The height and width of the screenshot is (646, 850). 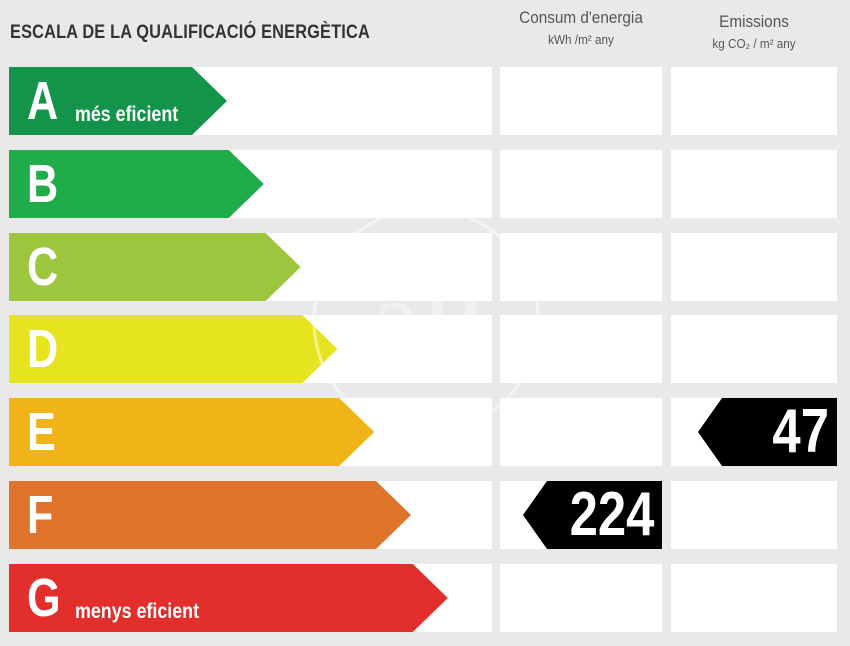 I want to click on page-title: ESCALA DE LA QUALIFICACIÓ ENERGÈTICA, so click(x=190, y=32).